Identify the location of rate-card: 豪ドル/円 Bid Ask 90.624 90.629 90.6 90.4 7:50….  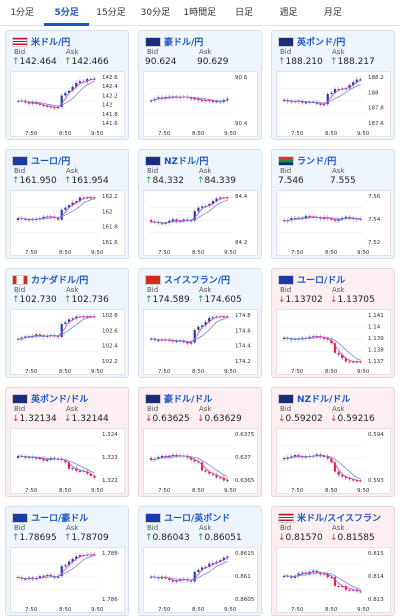
(200, 85).